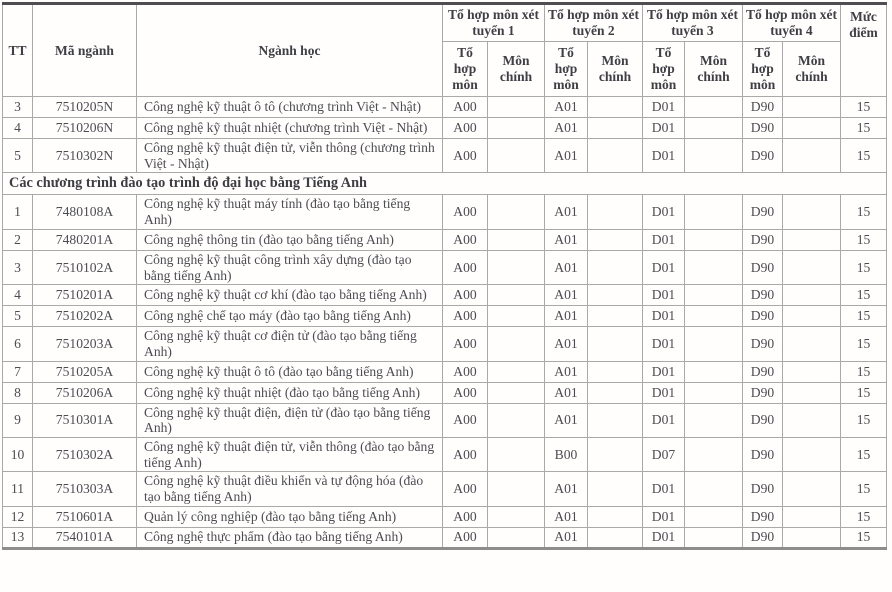  What do you see at coordinates (692, 22) in the screenshot?
I see `col-header-combo-group-3: Tổ hợp môn xét tuyển 3` at bounding box center [692, 22].